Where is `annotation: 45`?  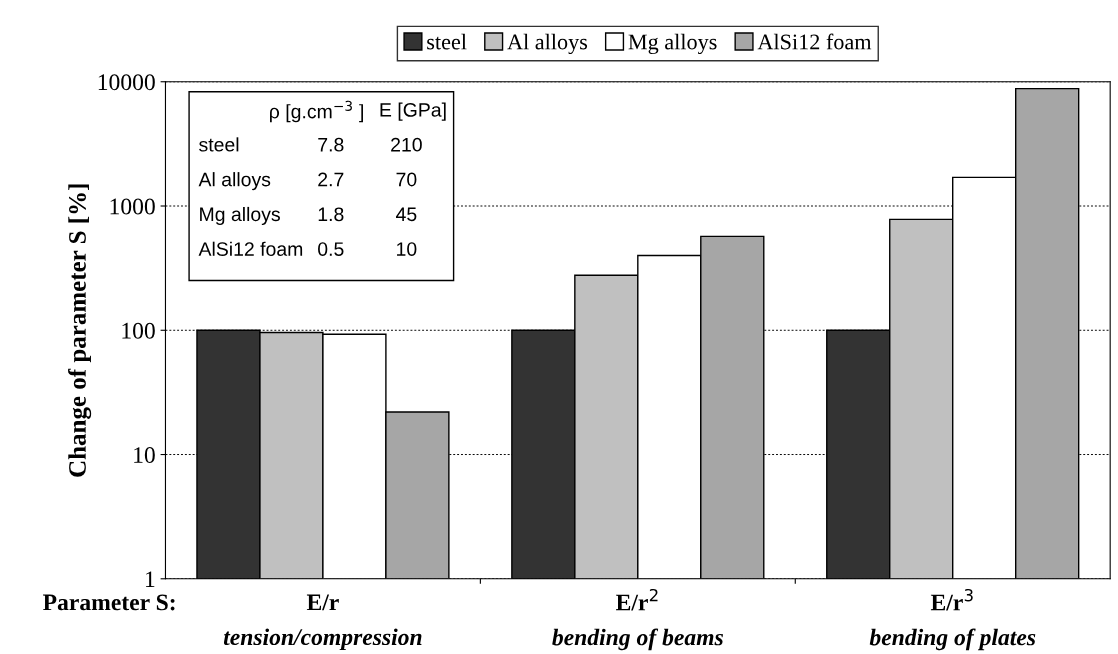
annotation: 45 is located at coordinates (406, 214).